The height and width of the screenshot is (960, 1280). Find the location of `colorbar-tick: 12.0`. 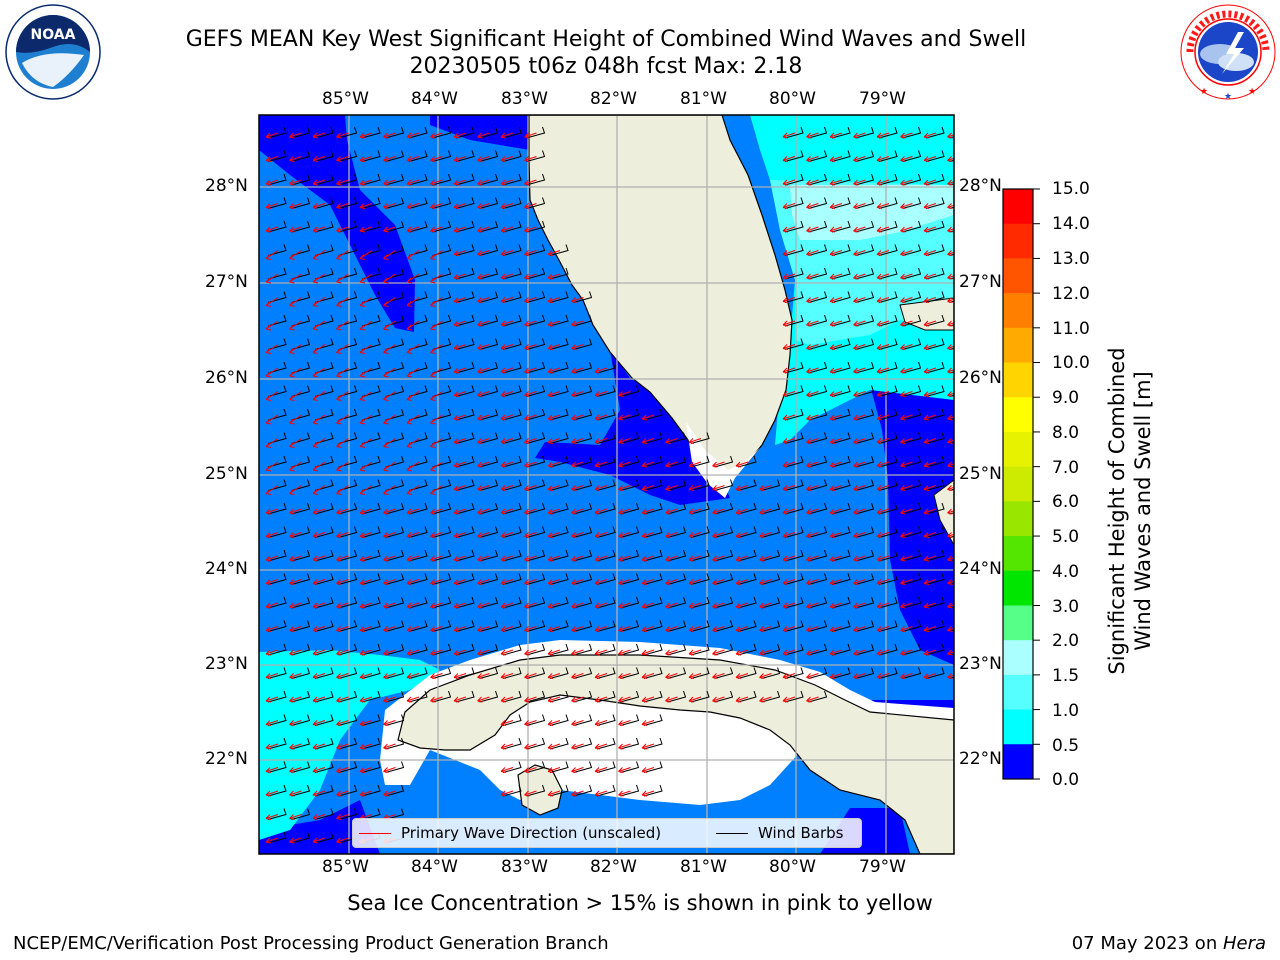

colorbar-tick: 12.0 is located at coordinates (1071, 294).